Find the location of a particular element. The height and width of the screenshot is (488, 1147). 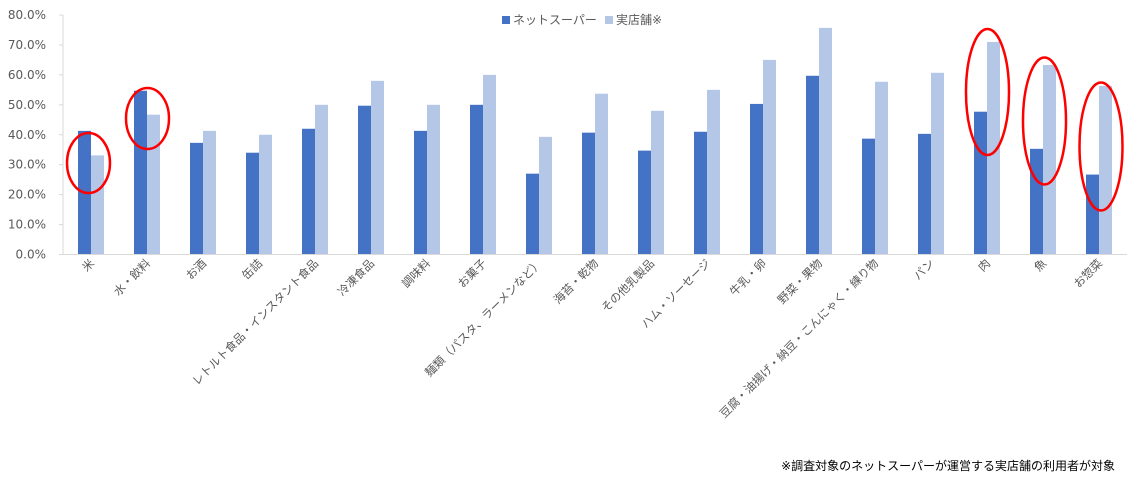

x-tick-label: 缶詰 is located at coordinates (252, 269).